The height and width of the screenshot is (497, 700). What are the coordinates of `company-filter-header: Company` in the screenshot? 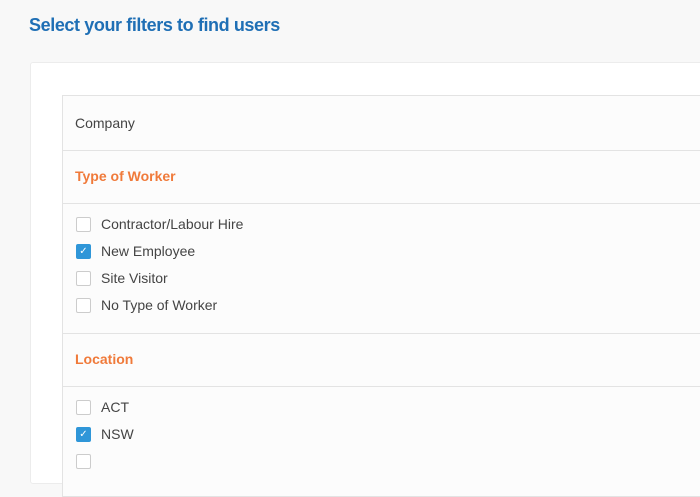 It's located at (381, 123).